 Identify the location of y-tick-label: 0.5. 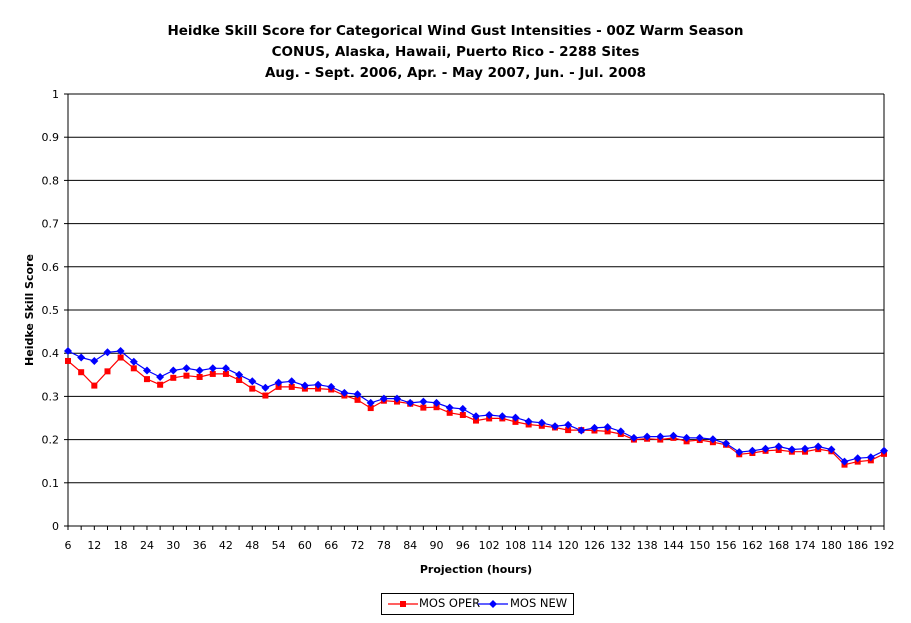
(51, 310).